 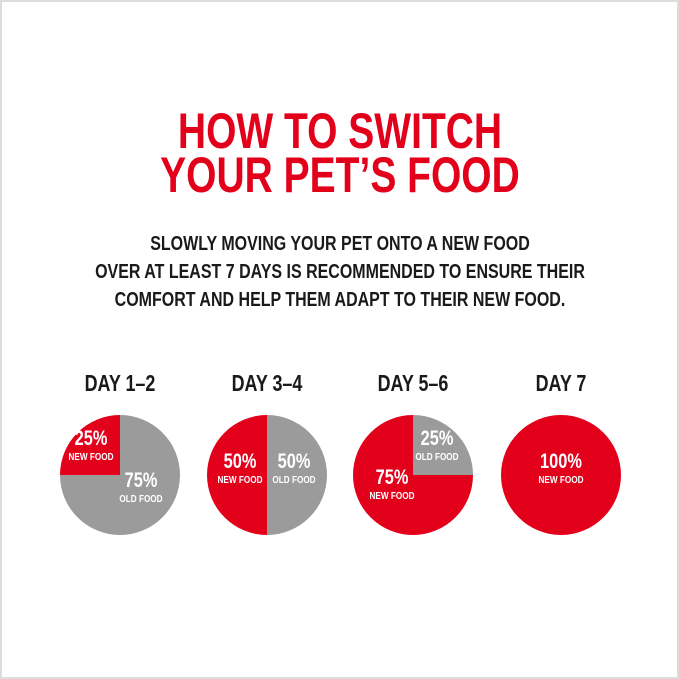 I want to click on pie-chart-4: DAY 7 100%NEW FOOD, so click(x=561, y=453).